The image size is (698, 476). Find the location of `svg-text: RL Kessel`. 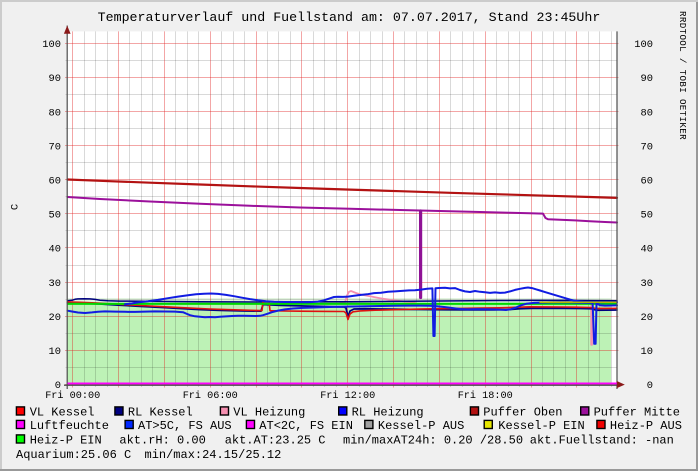

svg-text: RL Kessel is located at coordinates (160, 412).